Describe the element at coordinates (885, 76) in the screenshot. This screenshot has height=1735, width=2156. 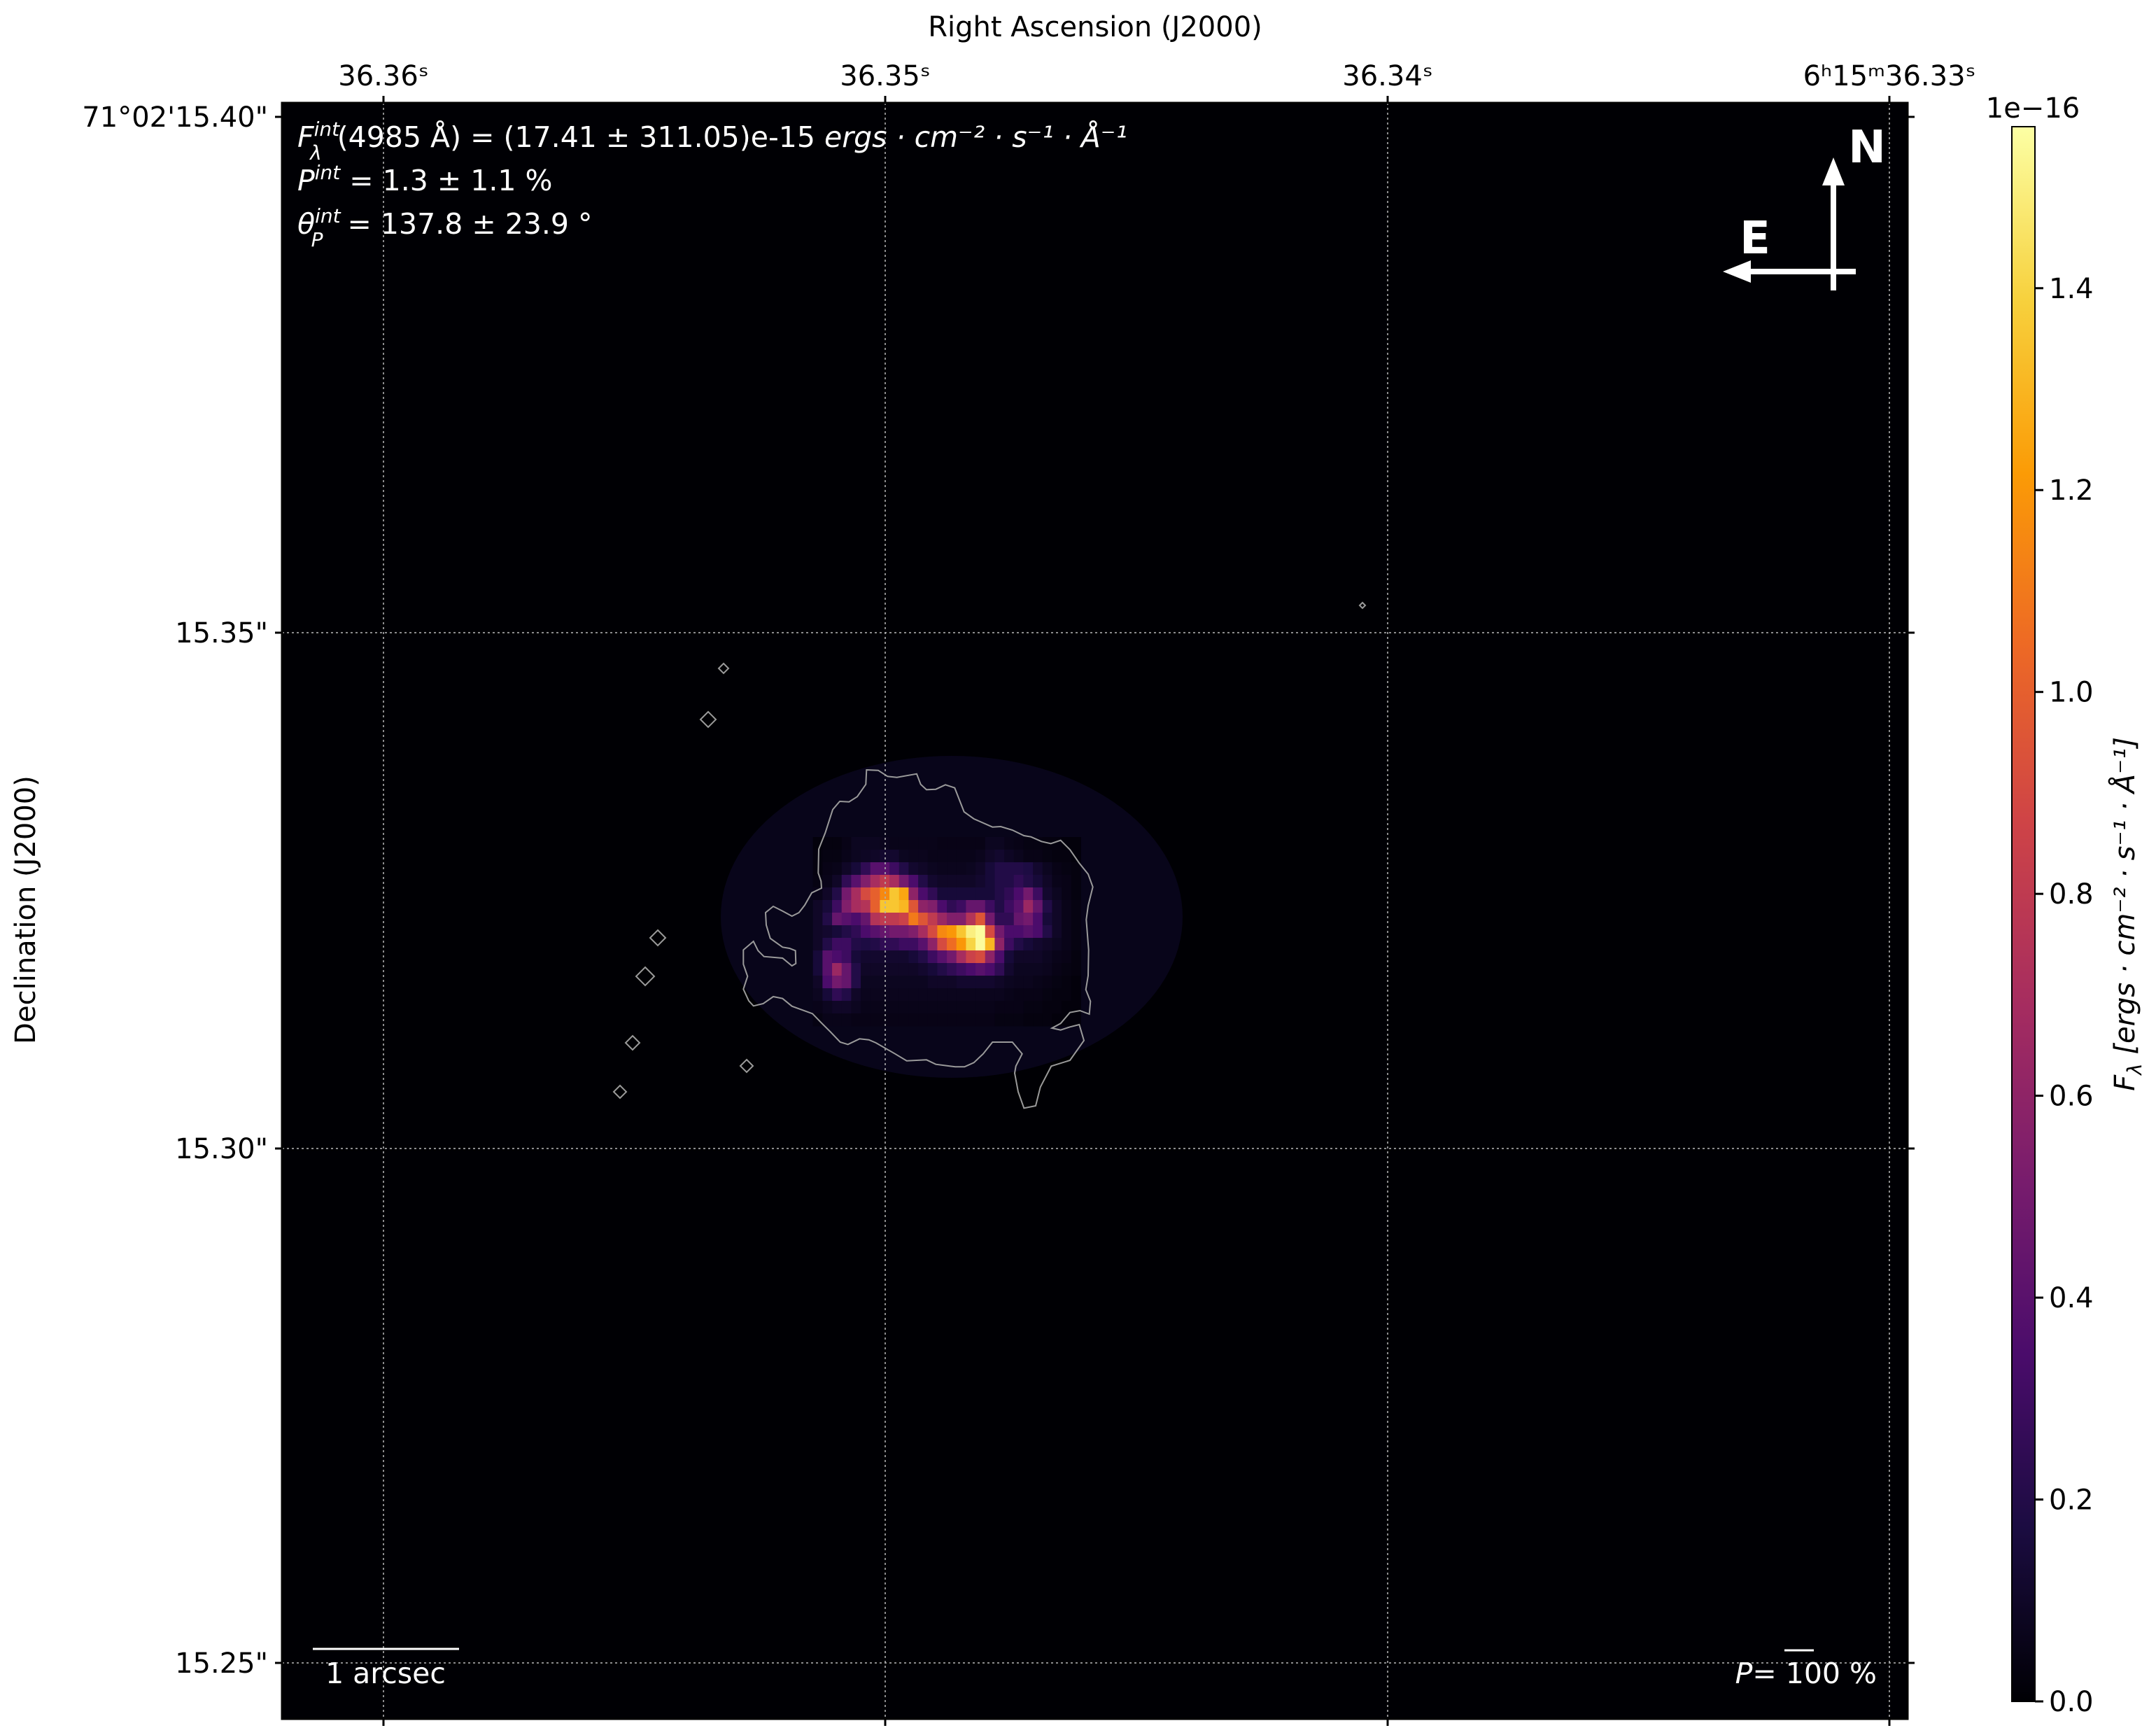
I see `x-tick-label: 36.35ˢ` at that location.